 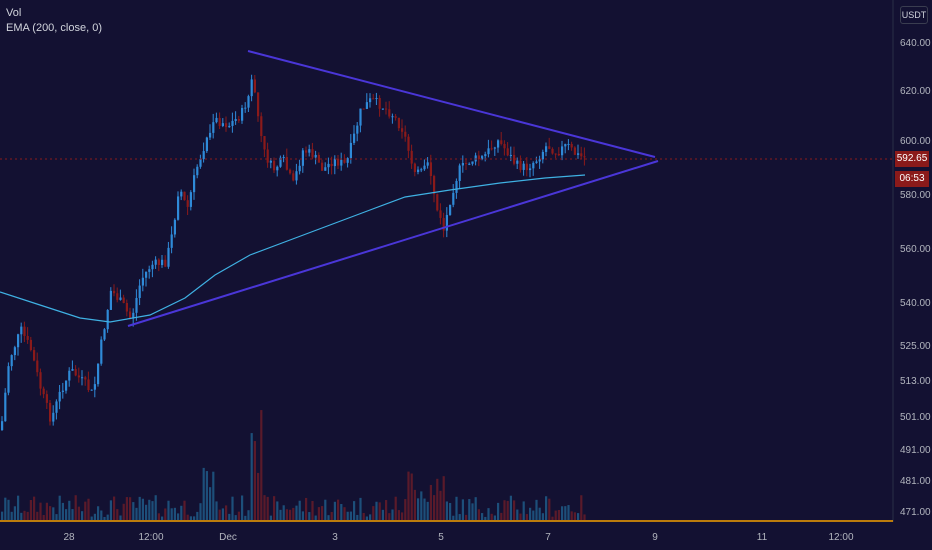 What do you see at coordinates (914, 15) in the screenshot?
I see `currency-button: USDT` at bounding box center [914, 15].